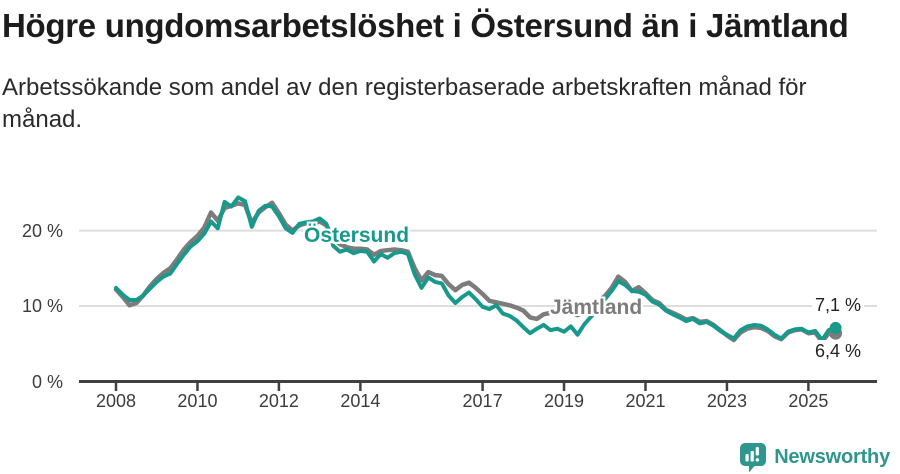 This screenshot has width=900, height=474. What do you see at coordinates (835, 327) in the screenshot?
I see `end-dot-ostersund` at bounding box center [835, 327].